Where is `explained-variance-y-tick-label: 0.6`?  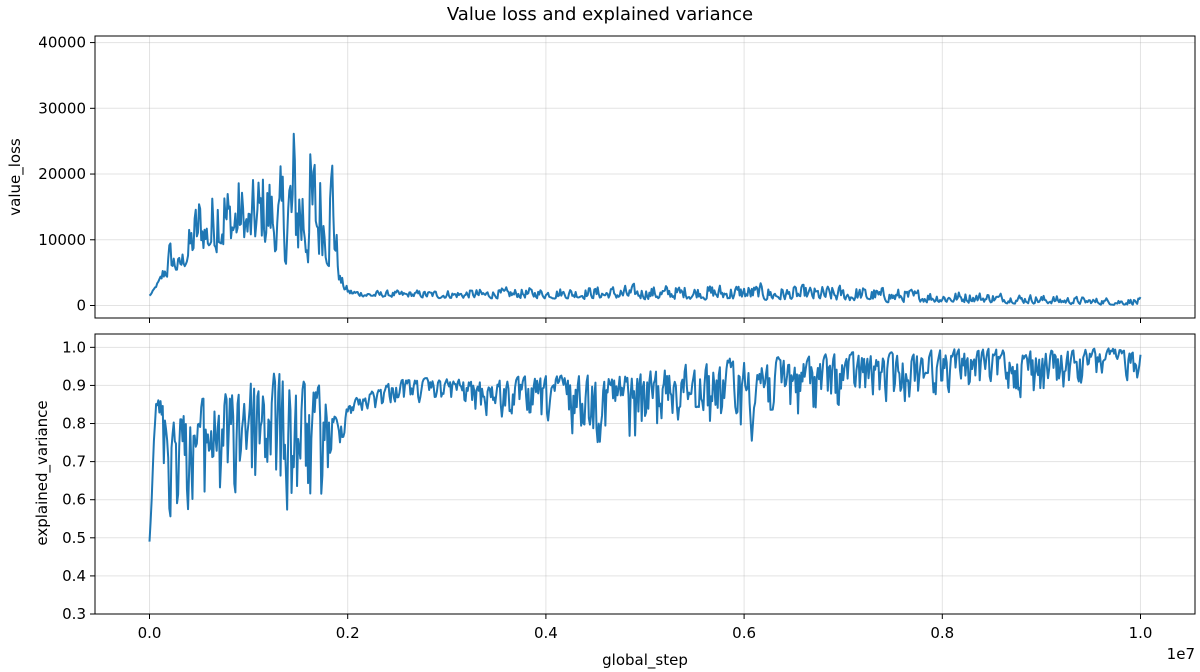
explained-variance-y-tick-label: 0.6 is located at coordinates (74, 500).